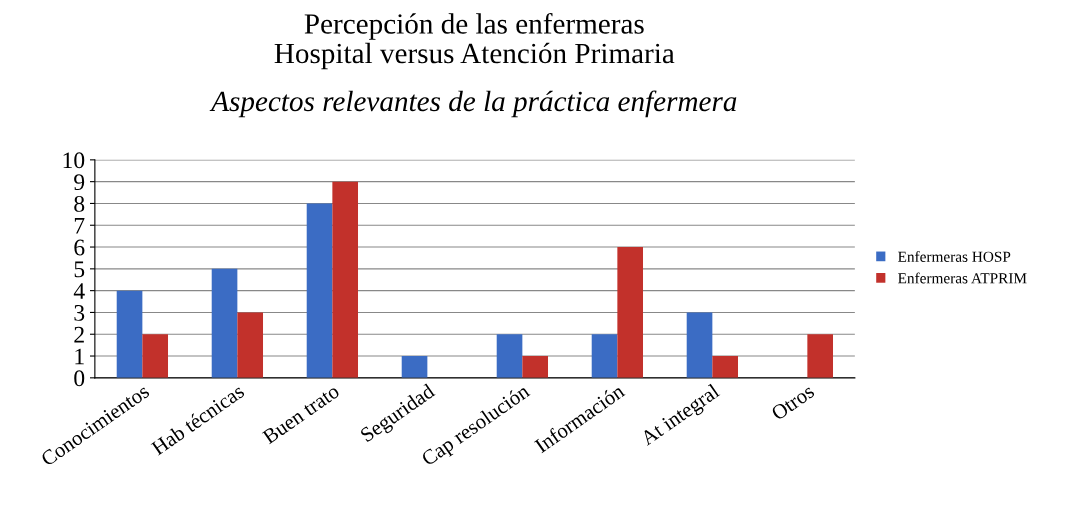  What do you see at coordinates (79, 203) in the screenshot?
I see `y-tick-label: 8` at bounding box center [79, 203].